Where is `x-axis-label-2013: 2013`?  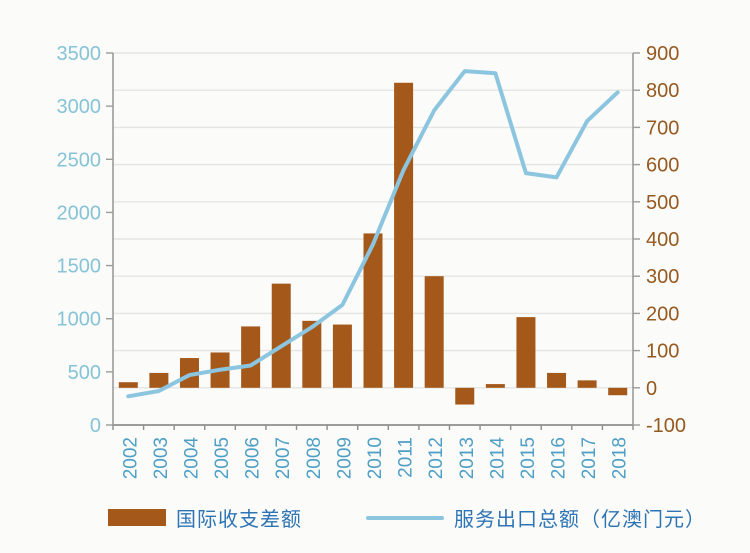
x-axis-label-2013: 2013 is located at coordinates (467, 458).